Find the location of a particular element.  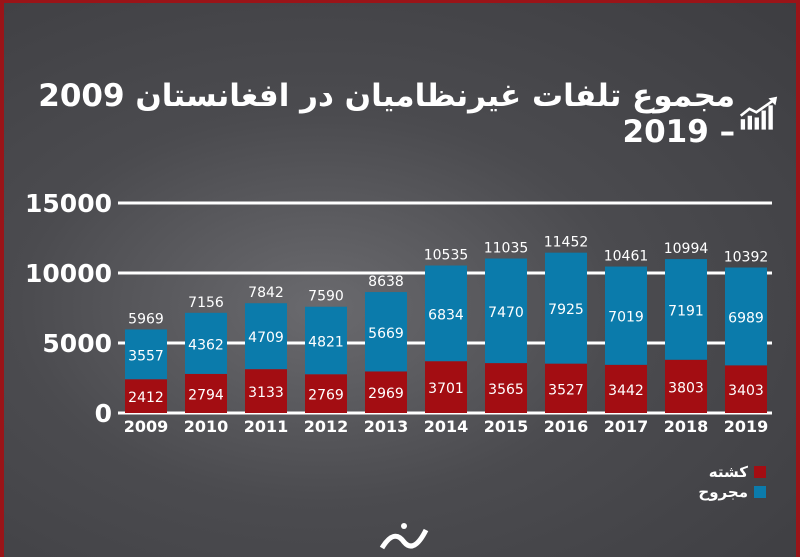

x-tick-label: 2012 is located at coordinates (326, 426).